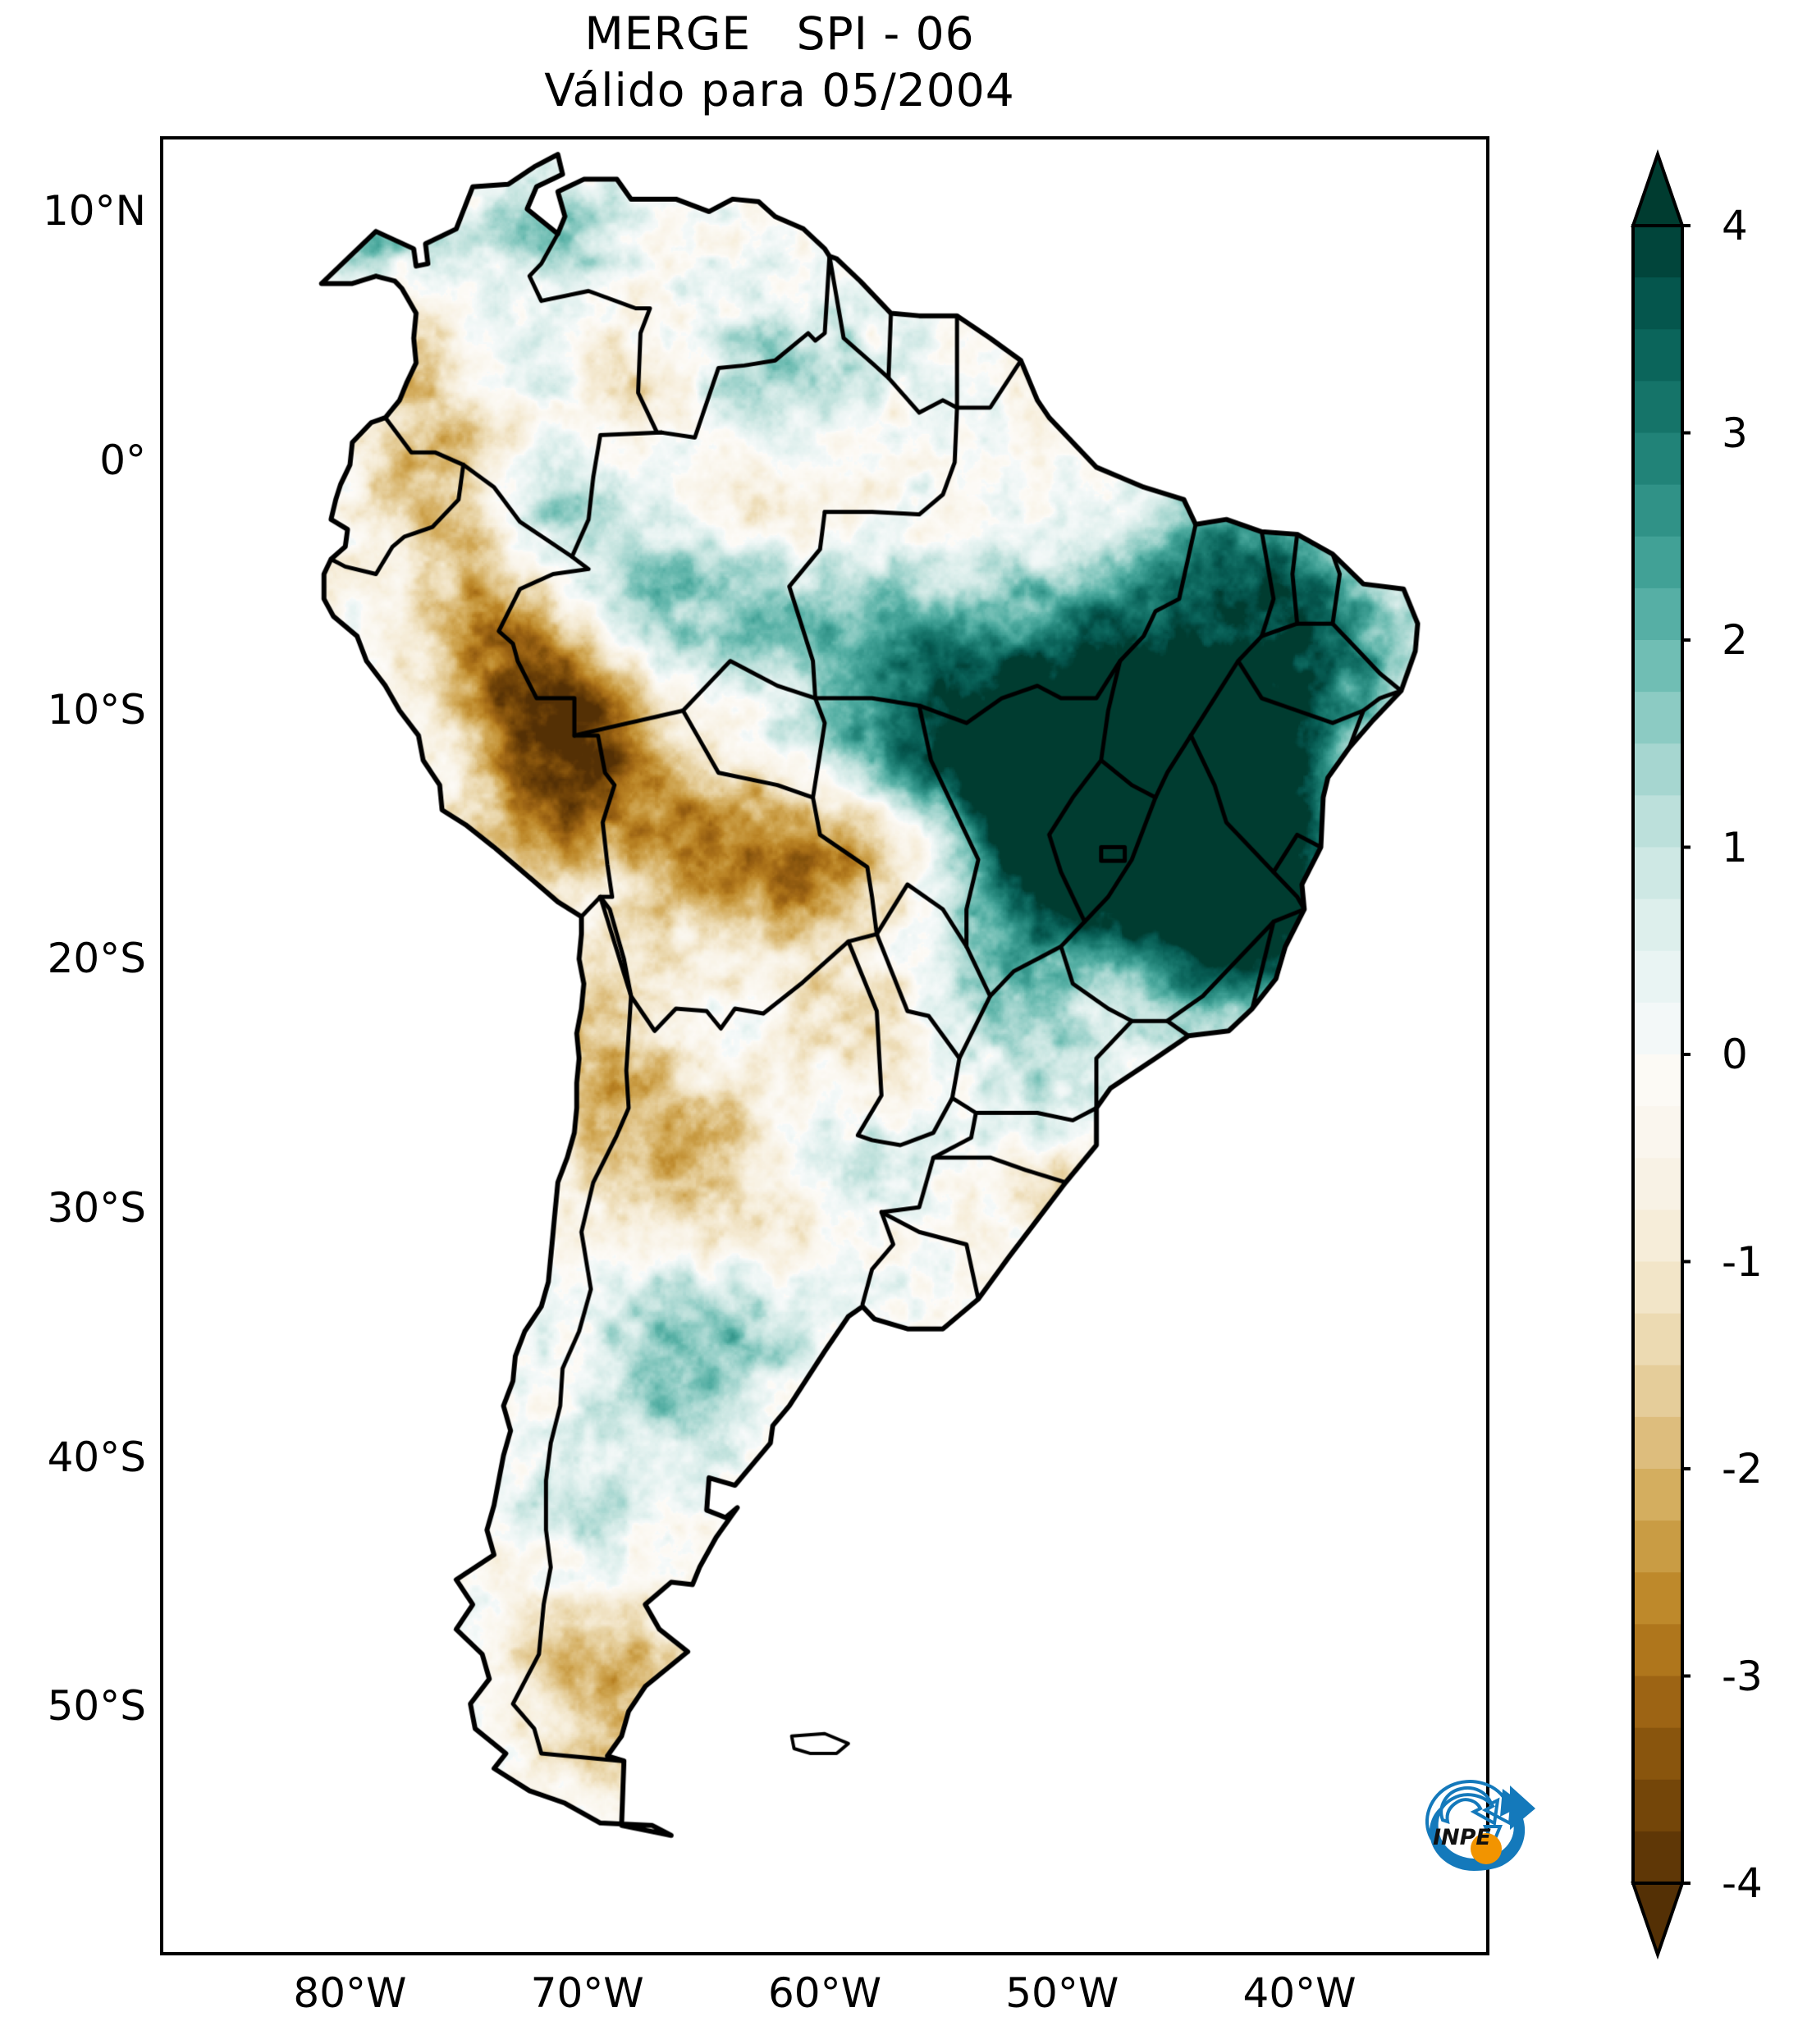  What do you see at coordinates (1742, 1469) in the screenshot?
I see `colorbar-tick-label: -2` at bounding box center [1742, 1469].